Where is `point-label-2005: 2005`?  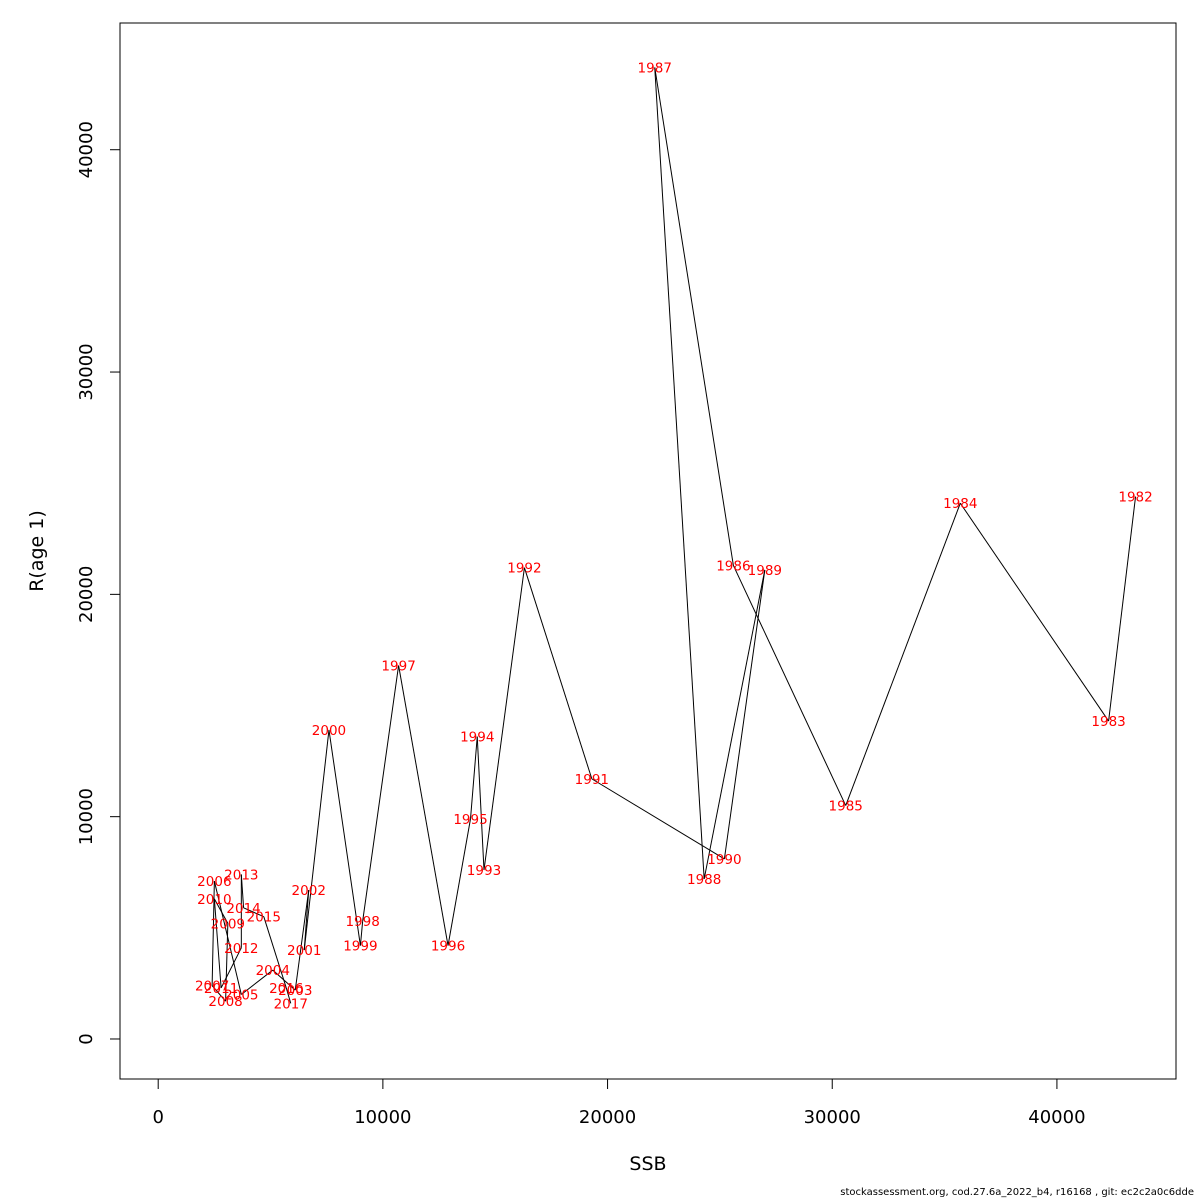 point-label-2005: 2005 is located at coordinates (241, 996).